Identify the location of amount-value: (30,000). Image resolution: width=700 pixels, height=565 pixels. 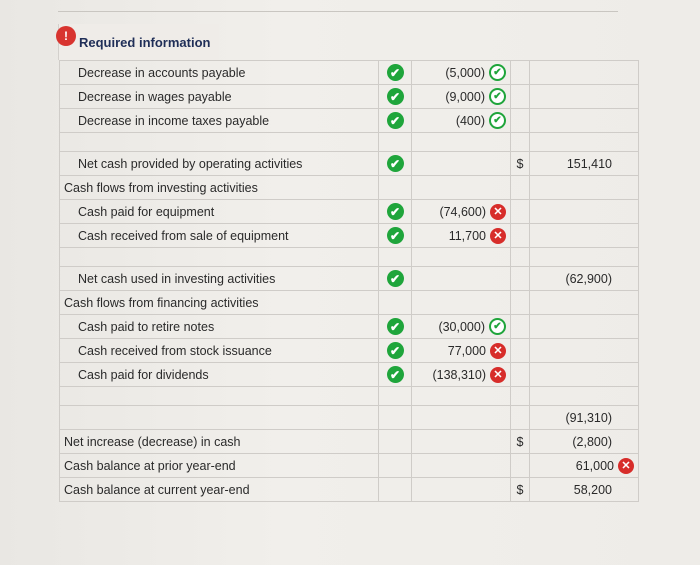
(461, 326).